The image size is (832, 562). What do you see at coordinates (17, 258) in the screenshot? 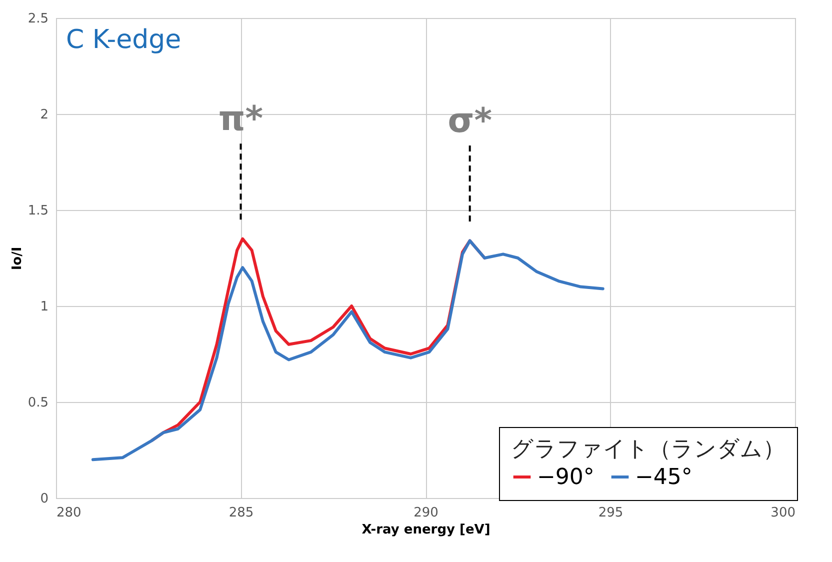
I see `y-axis-title: Io/I` at bounding box center [17, 258].